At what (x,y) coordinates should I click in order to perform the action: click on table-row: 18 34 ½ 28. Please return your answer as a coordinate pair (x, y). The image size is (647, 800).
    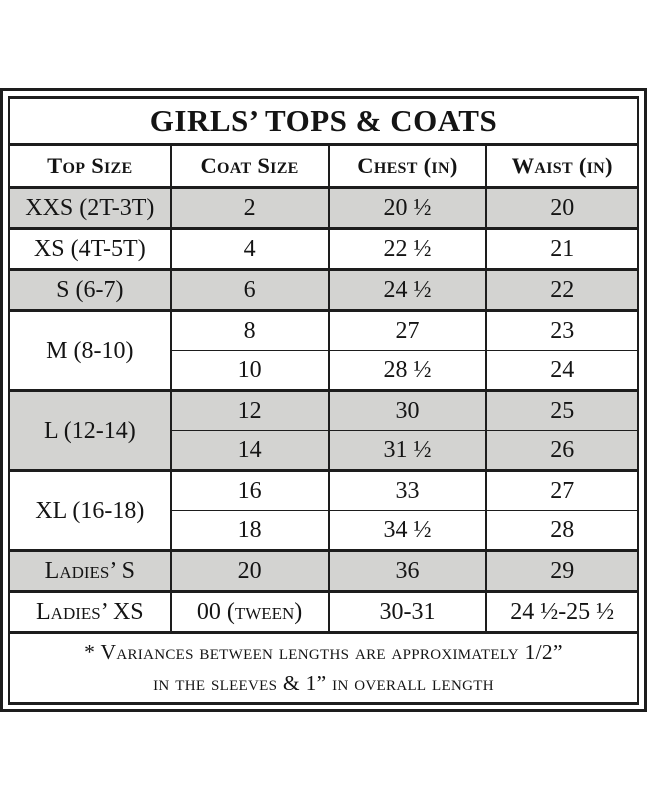
    Looking at the image, I should click on (324, 531).